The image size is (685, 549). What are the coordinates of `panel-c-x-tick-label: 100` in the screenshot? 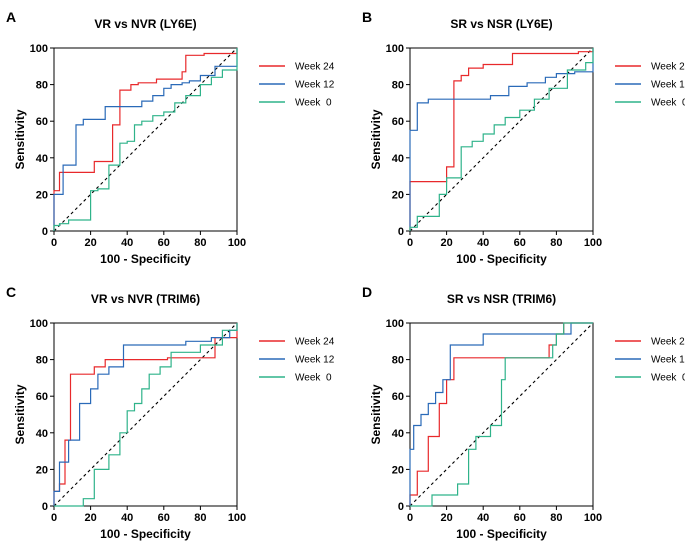 It's located at (237, 518).